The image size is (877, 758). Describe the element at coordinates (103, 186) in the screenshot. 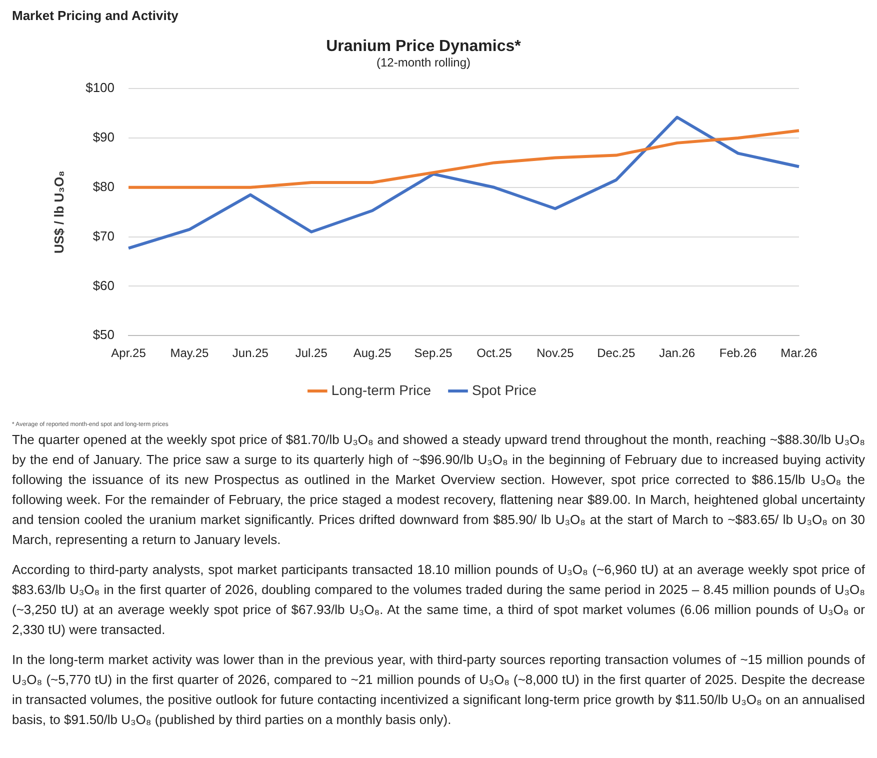

I see `y-tick-label: $80` at that location.